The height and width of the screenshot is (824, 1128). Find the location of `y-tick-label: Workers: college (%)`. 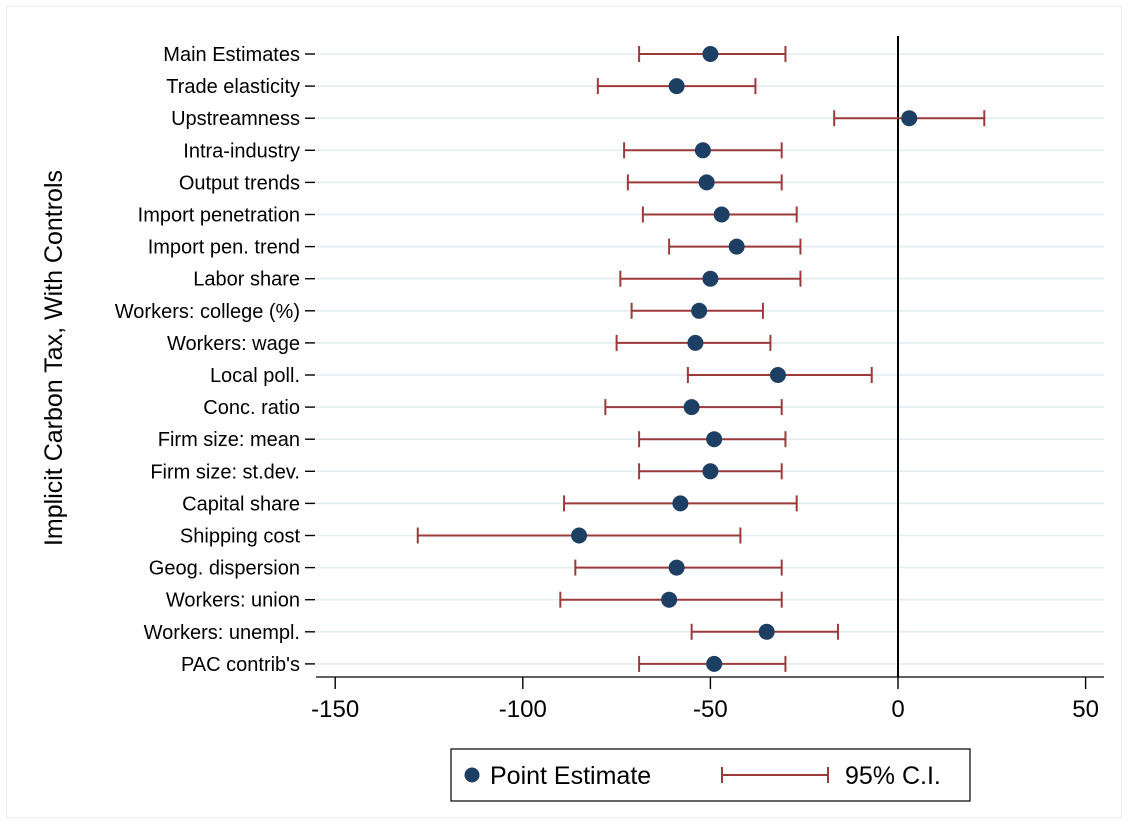

y-tick-label: Workers: college (%) is located at coordinates (207, 312).